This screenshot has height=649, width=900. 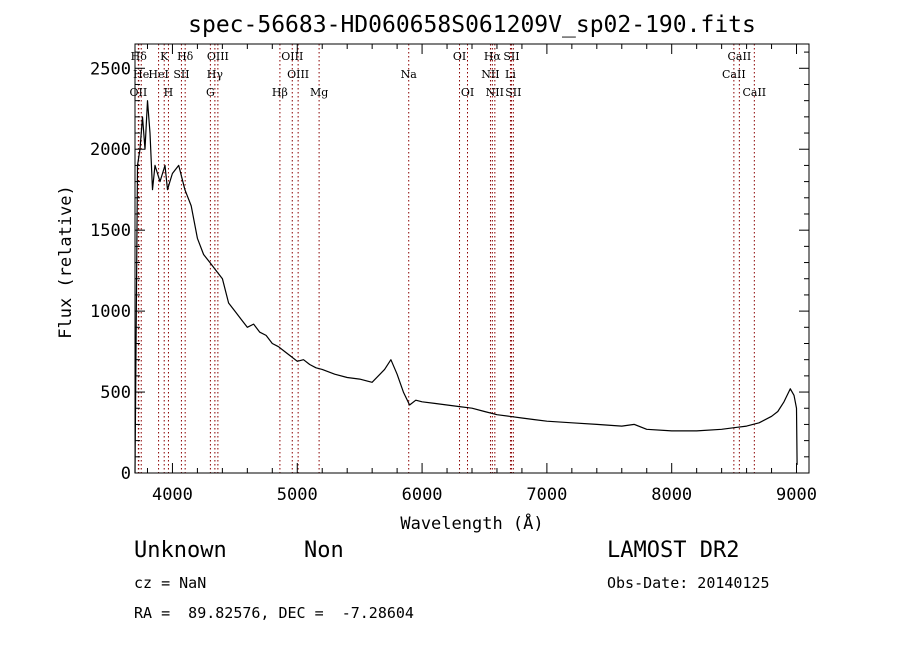 I want to click on line-marker-label: Hδ, so click(x=185, y=56).